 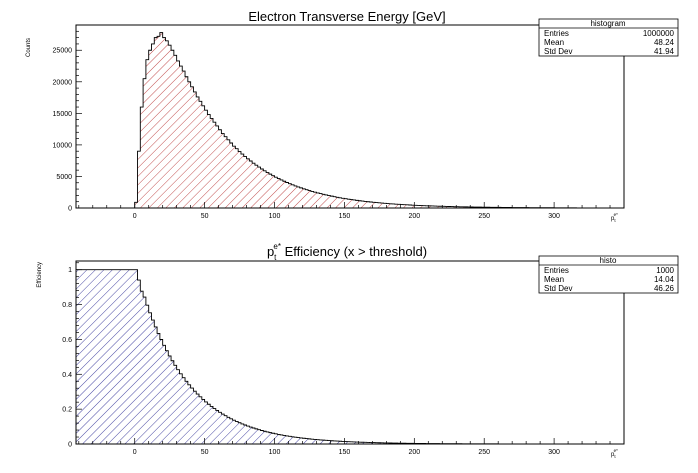 What do you see at coordinates (414, 452) in the screenshot?
I see `efficiency-x-tick-label: 200` at bounding box center [414, 452].